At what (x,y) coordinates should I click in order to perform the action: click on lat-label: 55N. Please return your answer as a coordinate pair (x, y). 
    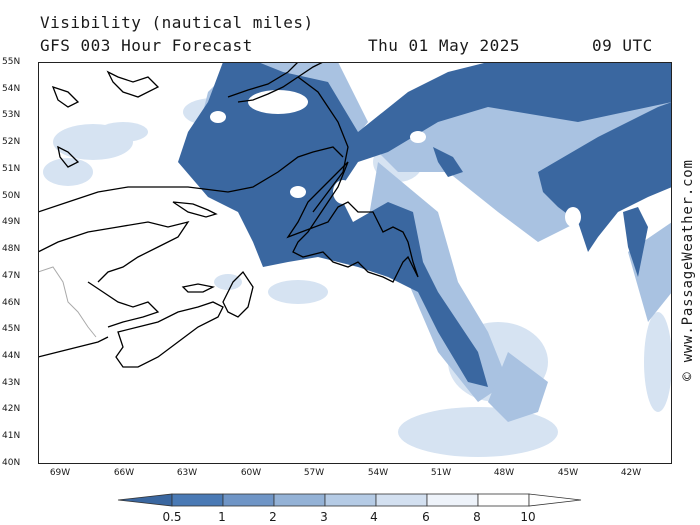
    Looking at the image, I should click on (11, 62).